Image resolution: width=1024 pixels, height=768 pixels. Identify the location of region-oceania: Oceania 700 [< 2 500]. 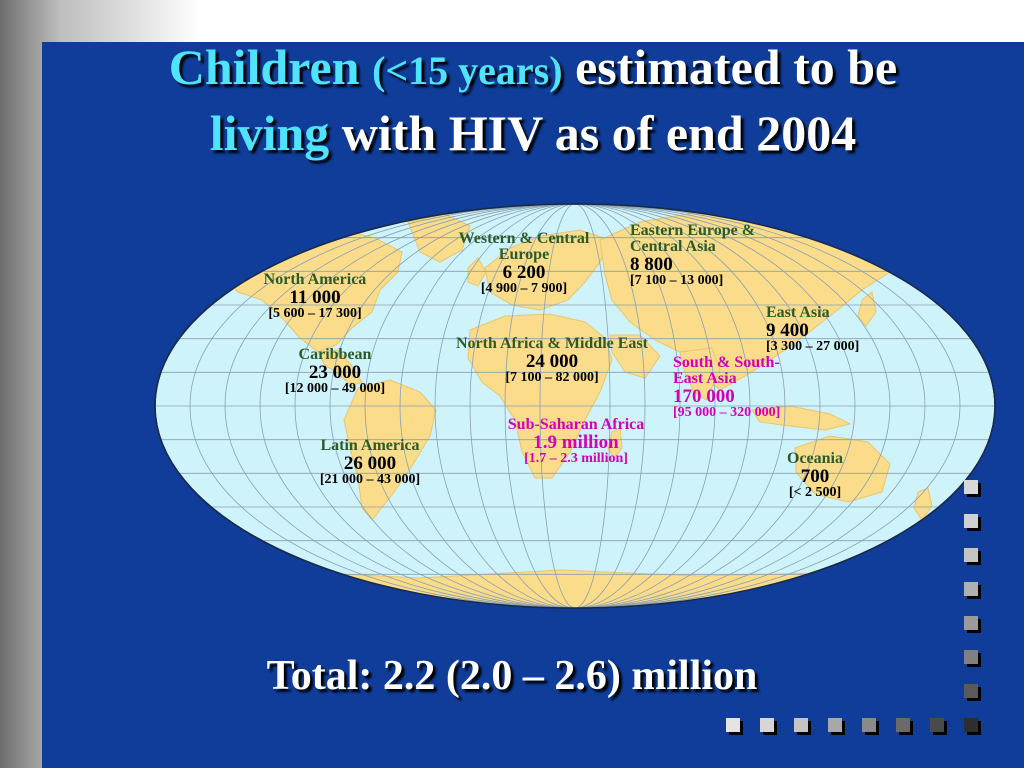
(815, 475).